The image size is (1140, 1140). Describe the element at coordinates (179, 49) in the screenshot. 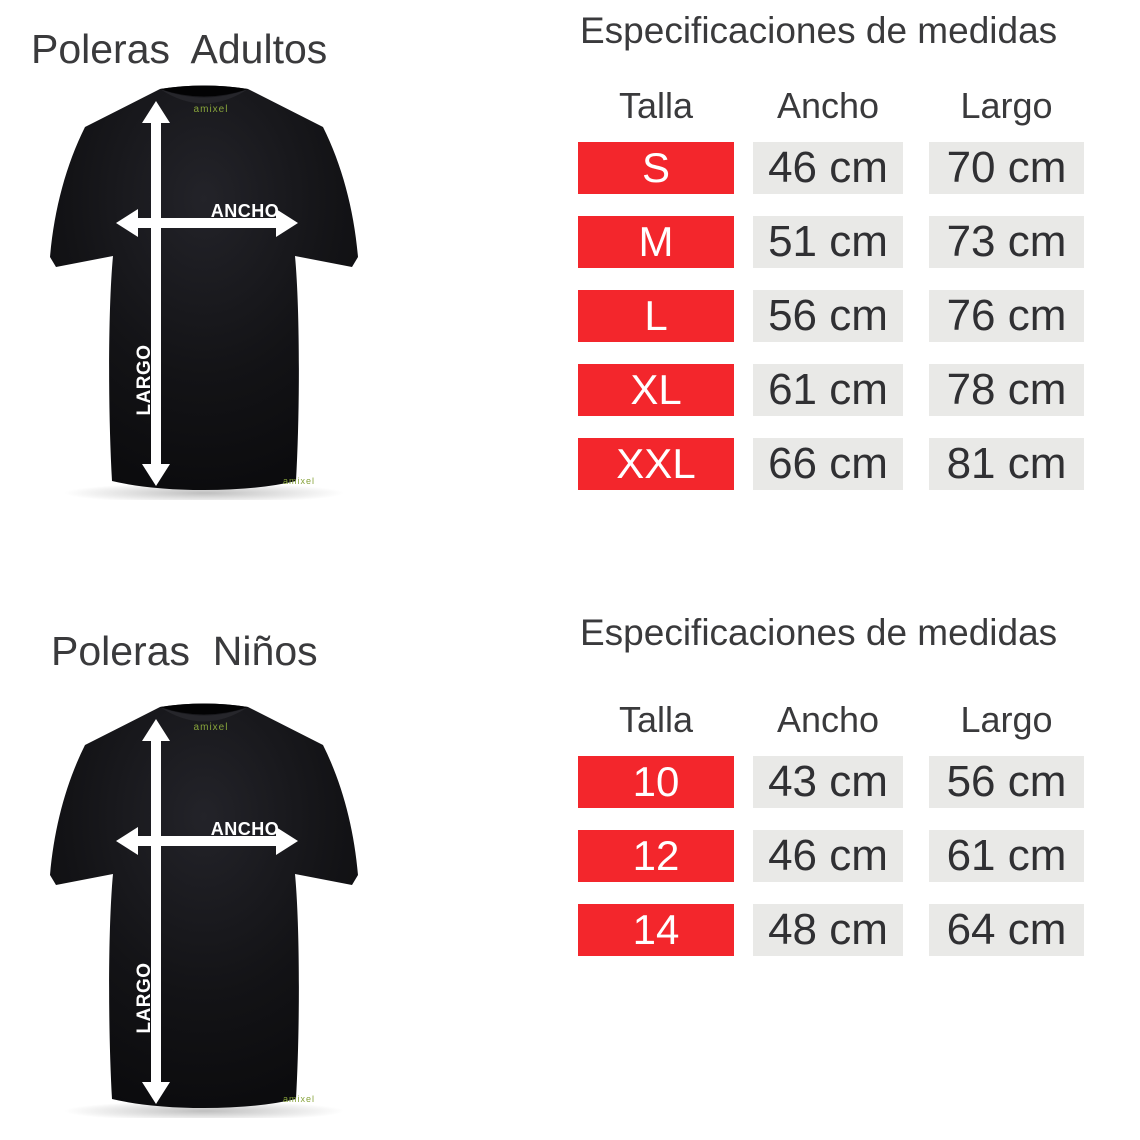

I see `adults-section-title: Poleras Adultos` at that location.